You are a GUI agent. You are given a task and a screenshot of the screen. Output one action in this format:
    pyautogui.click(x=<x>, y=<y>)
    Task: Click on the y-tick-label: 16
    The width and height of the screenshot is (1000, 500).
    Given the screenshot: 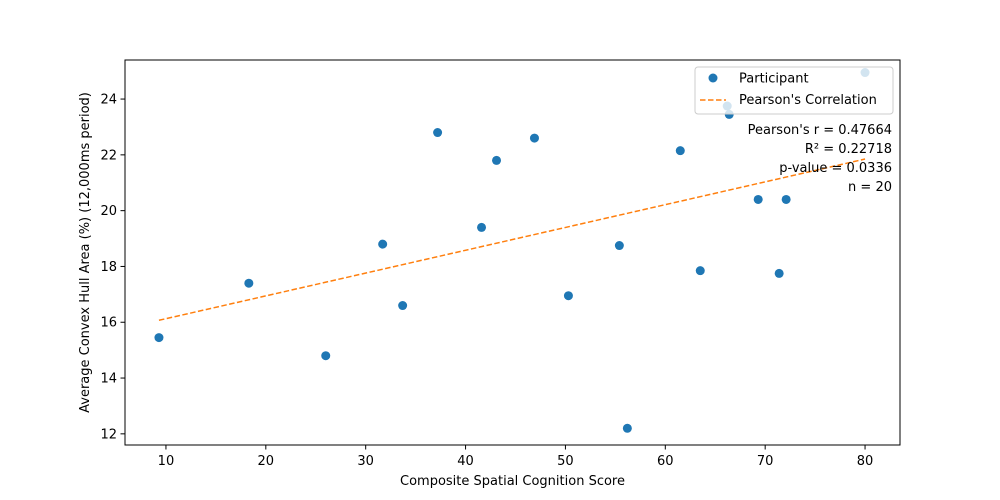 What is the action you would take?
    pyautogui.click(x=108, y=323)
    